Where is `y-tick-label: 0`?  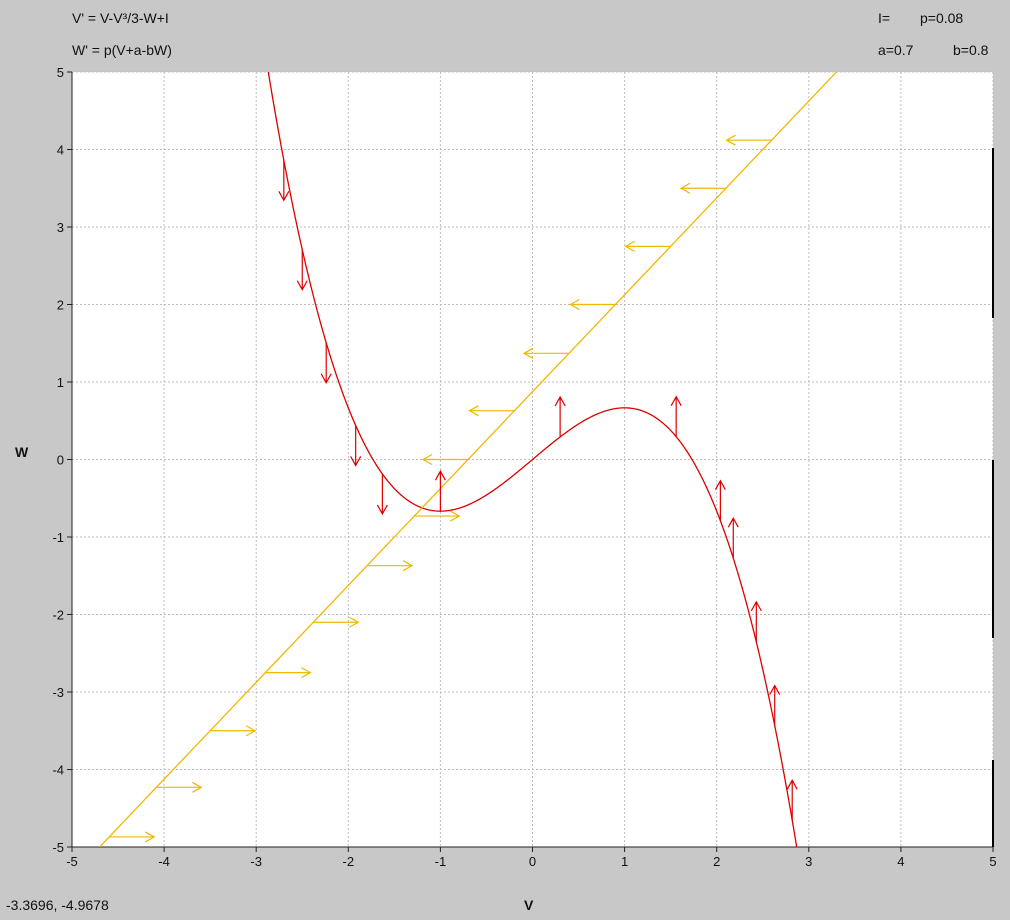
y-tick-label: 0 is located at coordinates (60, 460).